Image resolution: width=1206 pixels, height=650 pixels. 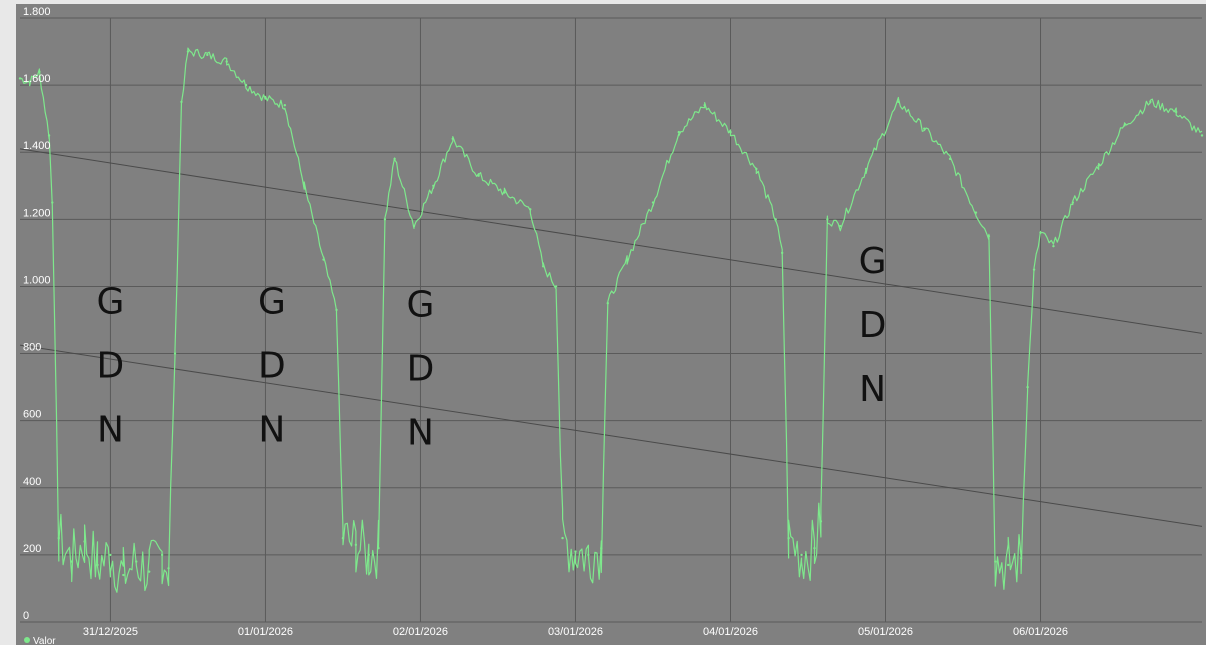 I want to click on left-margin, so click(x=8, y=322).